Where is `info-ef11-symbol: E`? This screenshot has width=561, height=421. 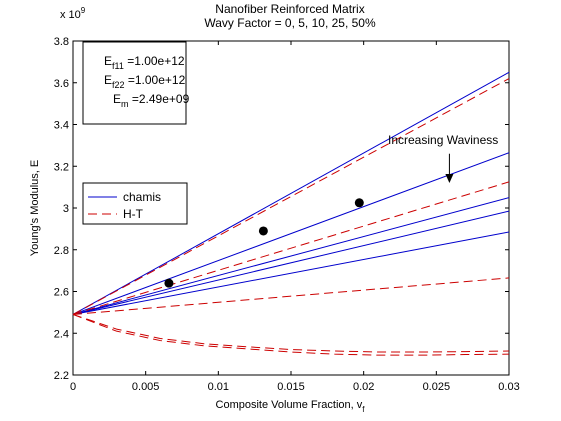
info-ef11-symbol: E is located at coordinates (108, 61).